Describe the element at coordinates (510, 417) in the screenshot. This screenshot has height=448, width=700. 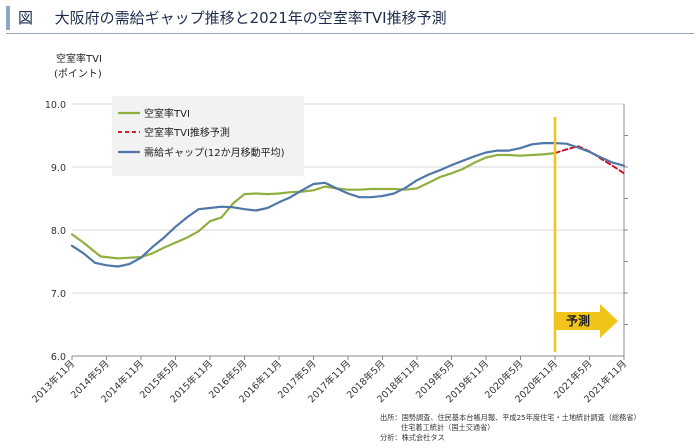
I see `source-line-1: 出所：国勢調査、住民基本台帳月報、平成25年度住宅・土地統計調査（総務省）` at that location.